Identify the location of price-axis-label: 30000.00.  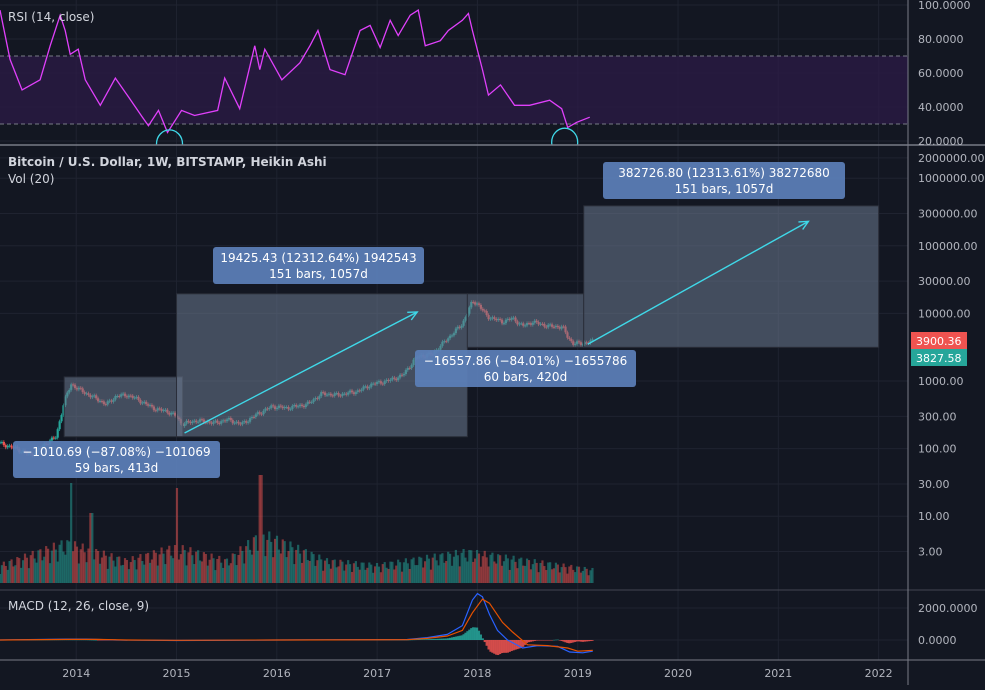
(944, 281).